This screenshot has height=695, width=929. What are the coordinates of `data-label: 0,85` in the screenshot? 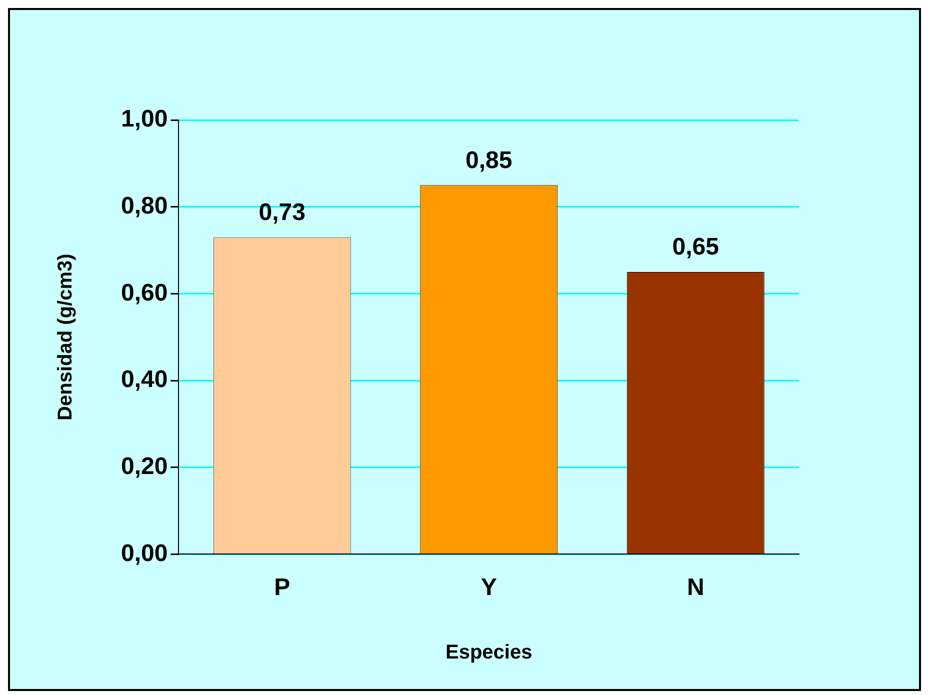 It's located at (488, 160).